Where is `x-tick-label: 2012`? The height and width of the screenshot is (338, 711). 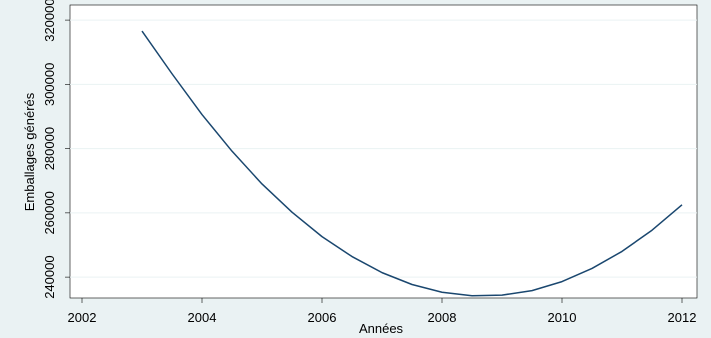 x-tick-label: 2012 is located at coordinates (682, 317).